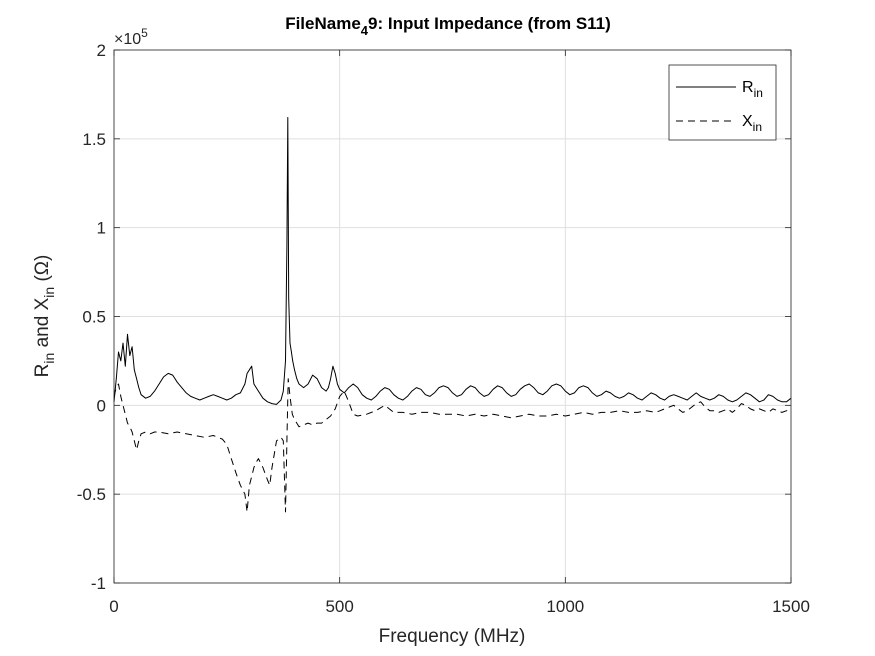 This screenshot has width=875, height=656. Describe the element at coordinates (94, 317) in the screenshot. I see `y-tick-label: 0.5` at that location.